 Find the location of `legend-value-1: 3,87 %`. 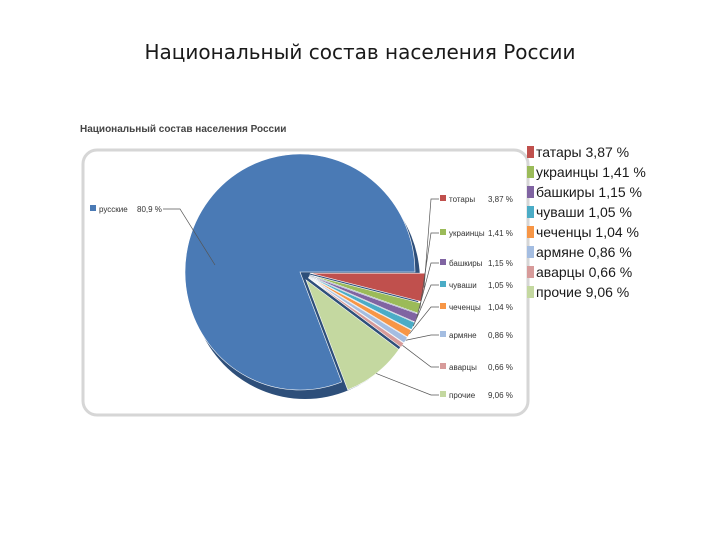

legend-value-1: 3,87 % is located at coordinates (607, 152).